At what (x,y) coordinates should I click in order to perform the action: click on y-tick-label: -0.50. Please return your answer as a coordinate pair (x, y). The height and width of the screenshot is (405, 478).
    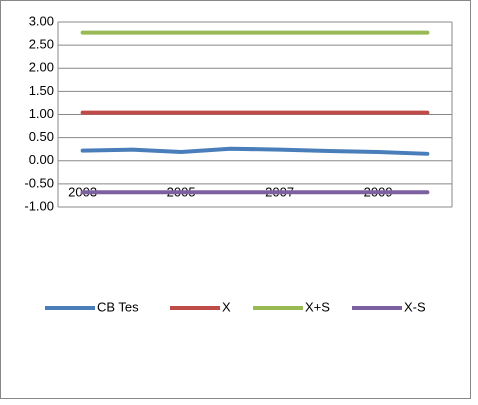
    Looking at the image, I should click on (39, 182).